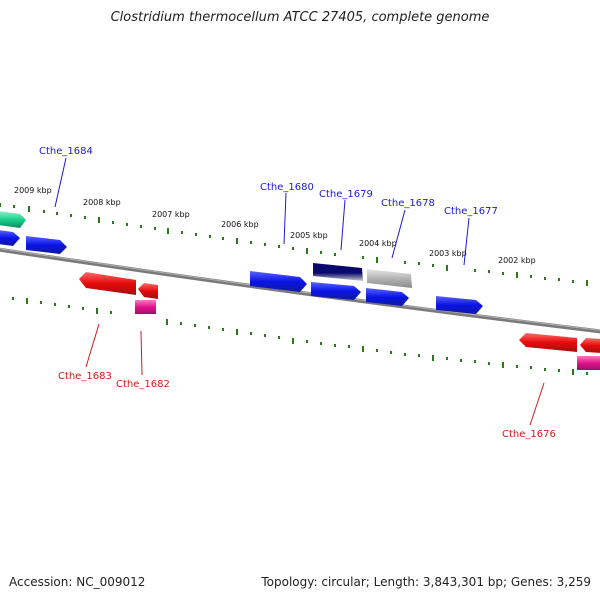  Describe the element at coordinates (287, 187) in the screenshot. I see `gene-label-cthe-1680: Cthe_1680` at that location.